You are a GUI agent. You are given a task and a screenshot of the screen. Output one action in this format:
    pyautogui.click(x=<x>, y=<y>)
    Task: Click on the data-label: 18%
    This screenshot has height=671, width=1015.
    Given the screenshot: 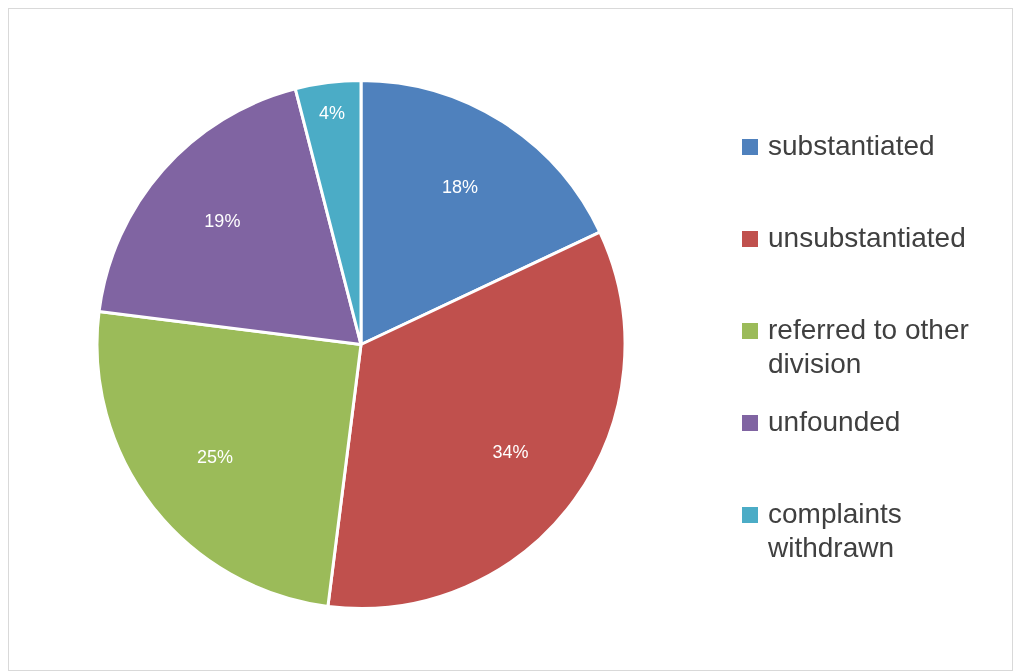 What is the action you would take?
    pyautogui.click(x=460, y=187)
    